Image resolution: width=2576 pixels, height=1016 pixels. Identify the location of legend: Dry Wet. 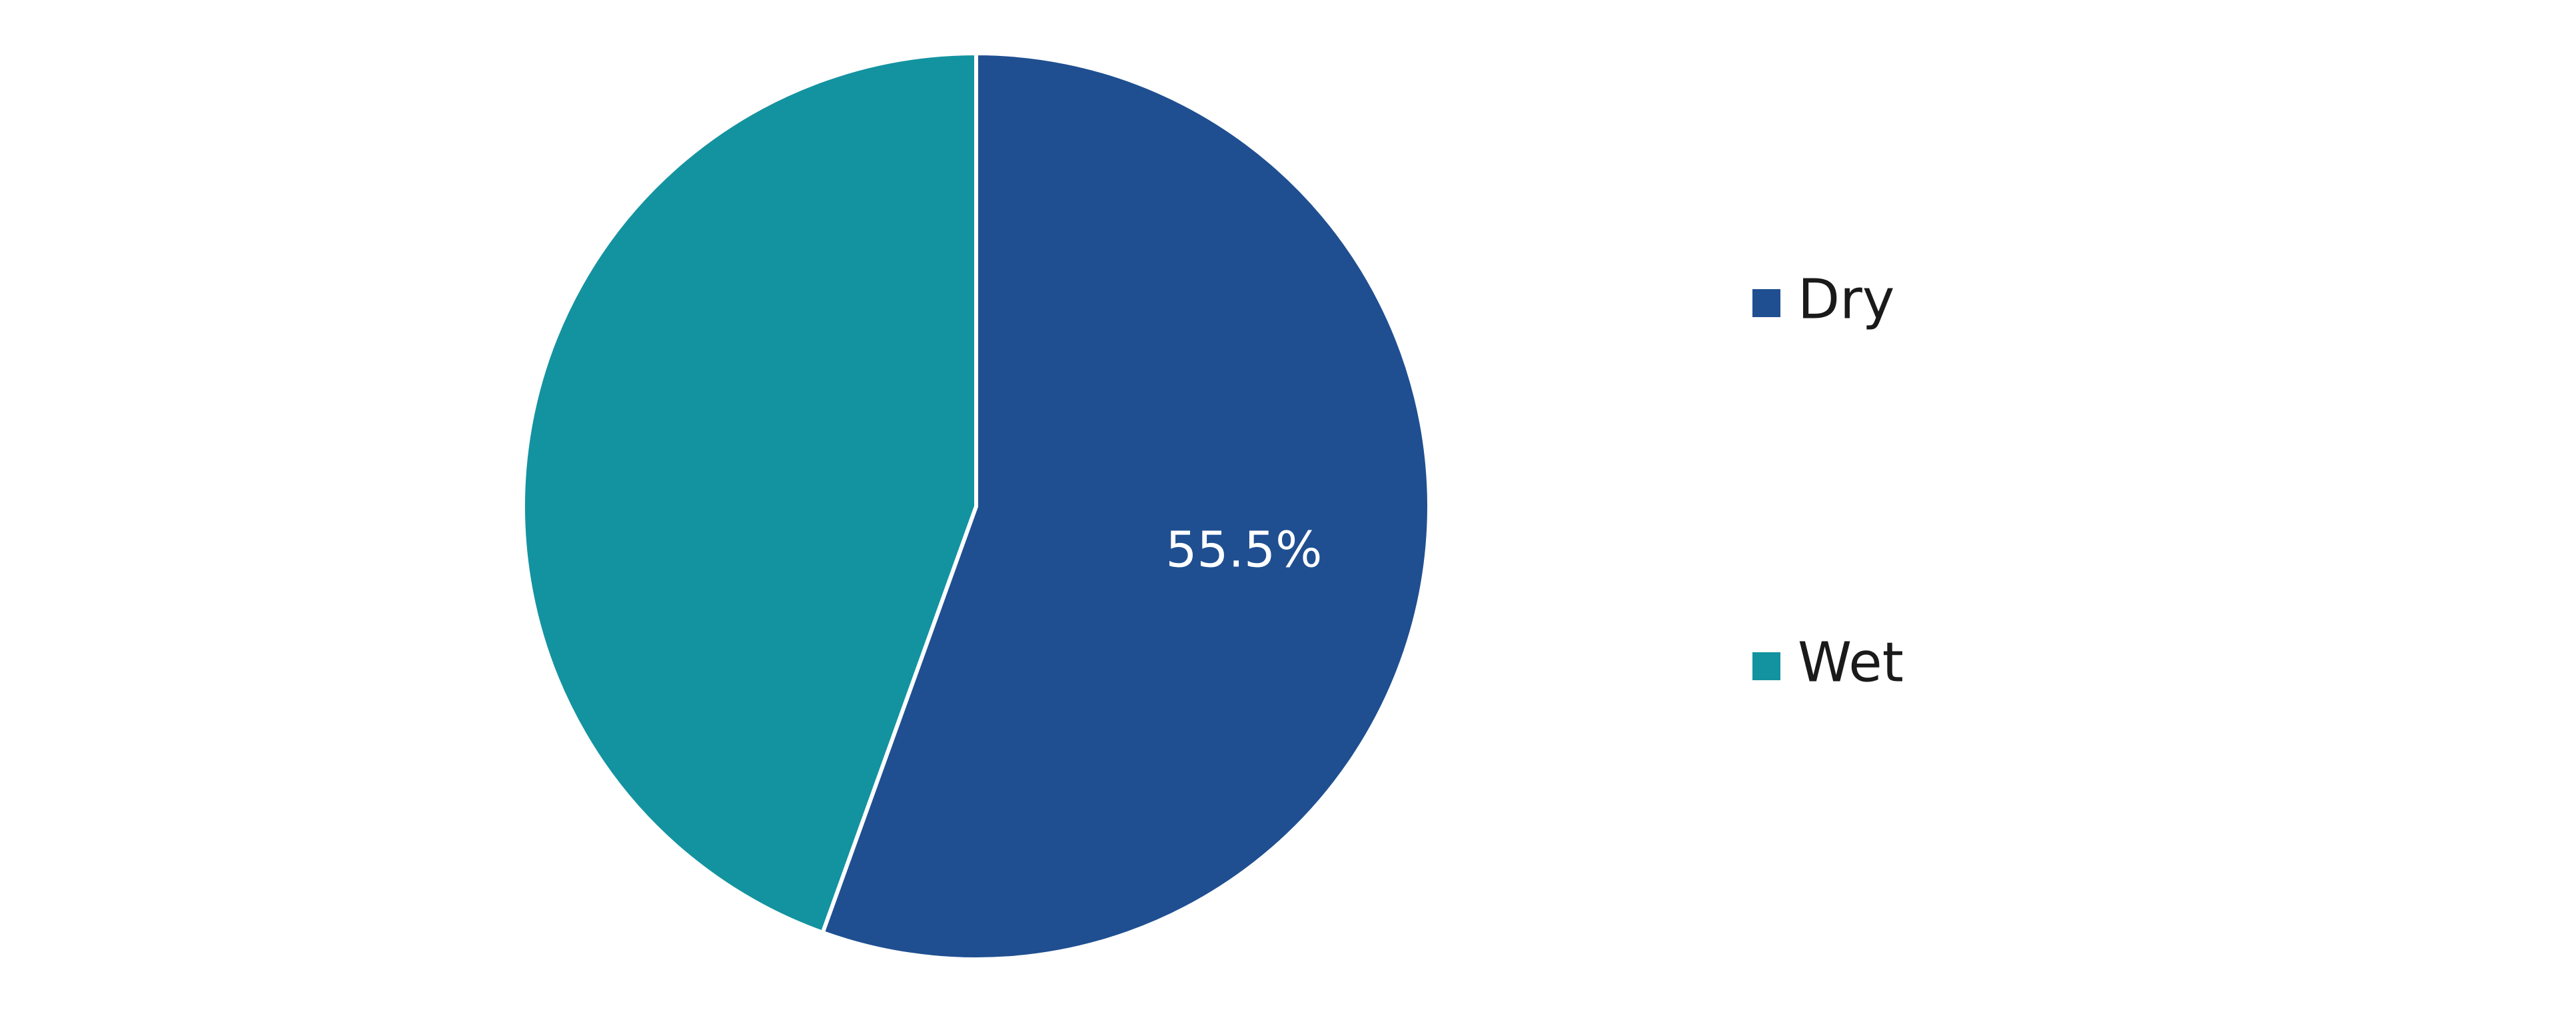
(1828, 481).